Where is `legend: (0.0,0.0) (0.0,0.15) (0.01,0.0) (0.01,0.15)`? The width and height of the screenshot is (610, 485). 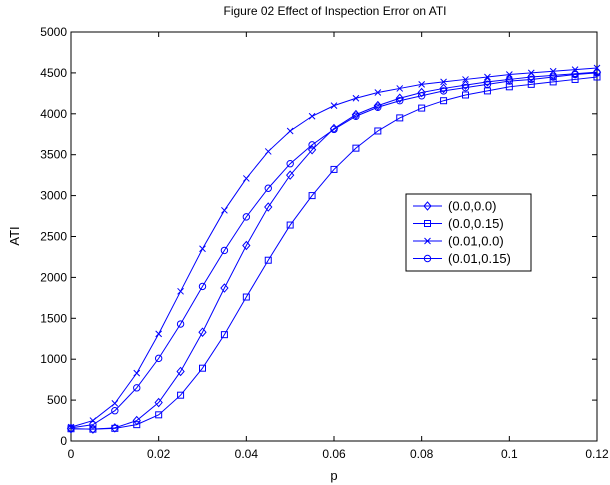 legend: (0.0,0.0) (0.0,0.15) (0.01,0.0) (0.01,0.15) is located at coordinates (468, 232).